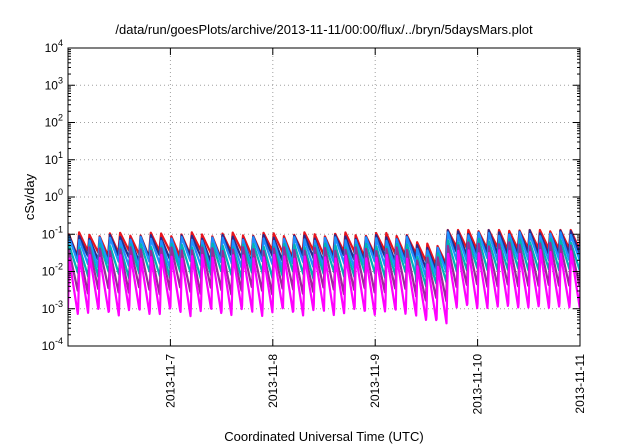  Describe the element at coordinates (29, 196) in the screenshot. I see `y-axis-label: cSv/day` at that location.